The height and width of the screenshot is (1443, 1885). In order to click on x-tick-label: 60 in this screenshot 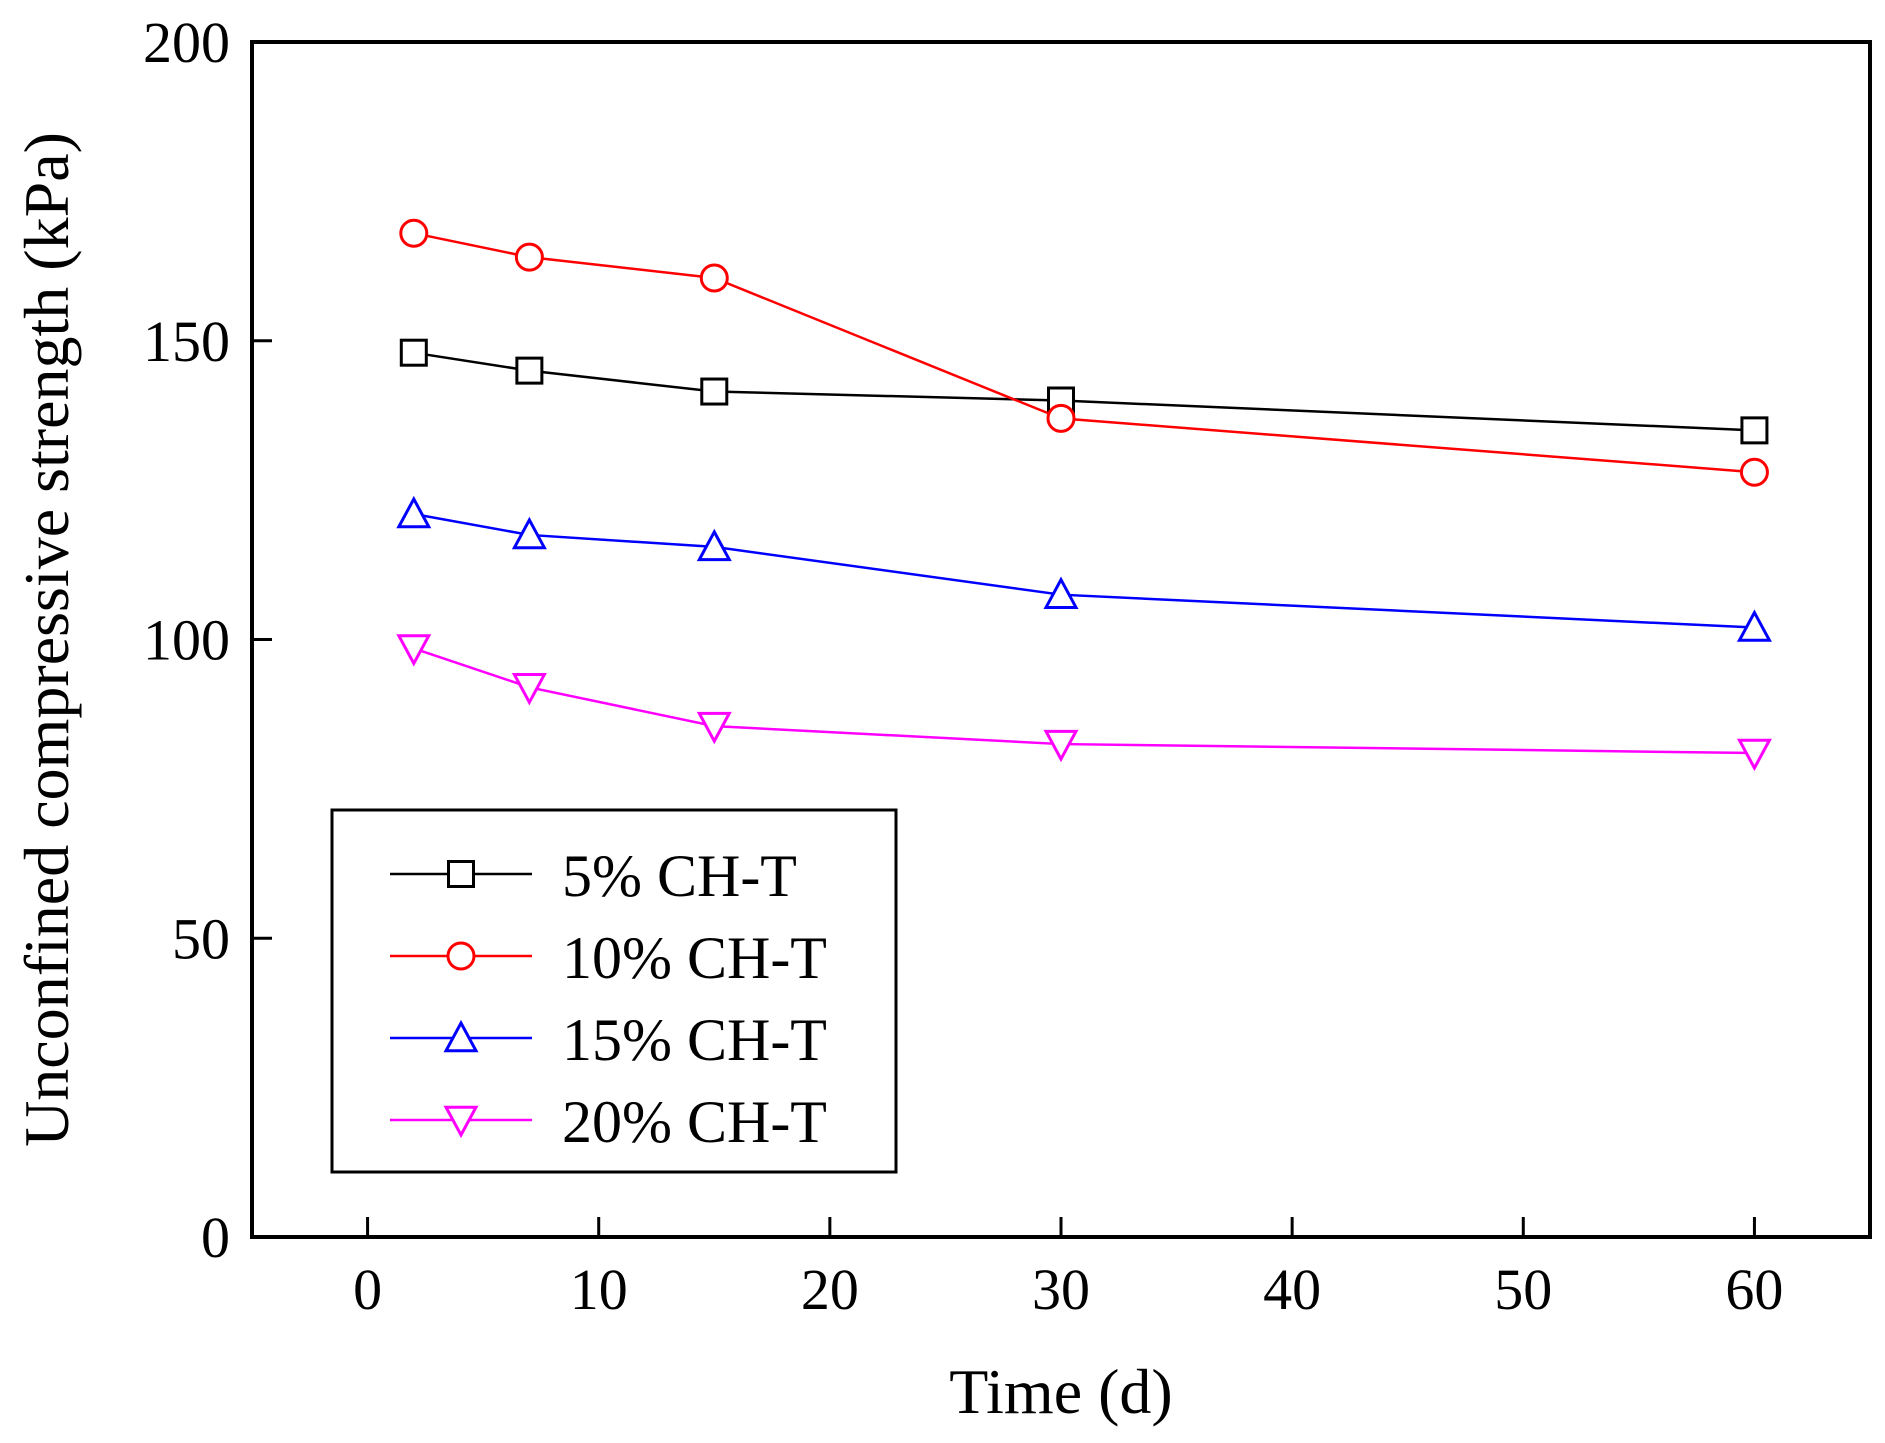, I will do `click(1754, 1289)`.